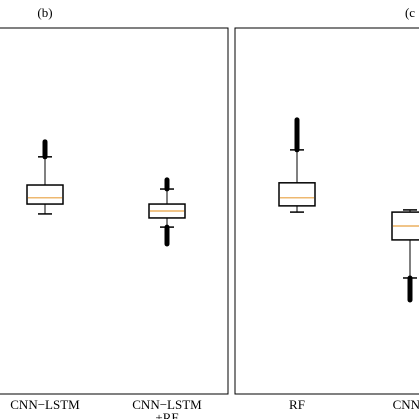 This screenshot has height=419, width=419. Describe the element at coordinates (44, 12) in the screenshot. I see `panel-title: (b)` at that location.